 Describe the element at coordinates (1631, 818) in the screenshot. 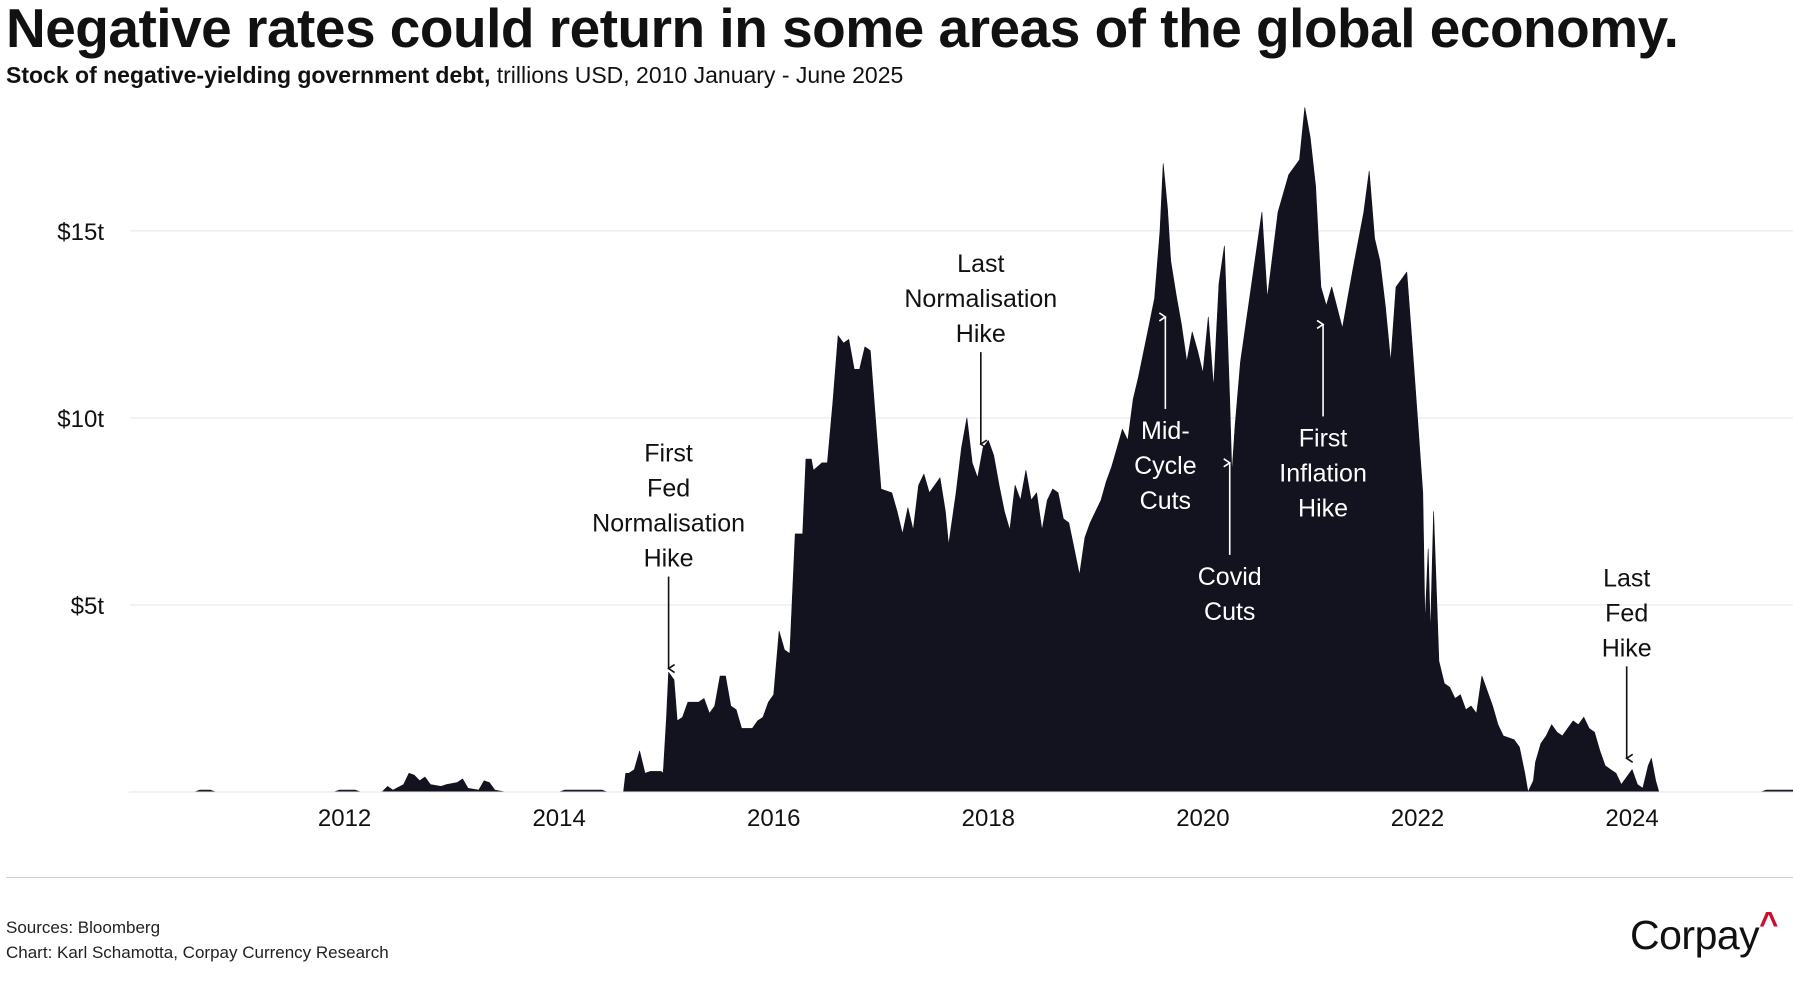

I see `x-tick-label: 2024` at that location.